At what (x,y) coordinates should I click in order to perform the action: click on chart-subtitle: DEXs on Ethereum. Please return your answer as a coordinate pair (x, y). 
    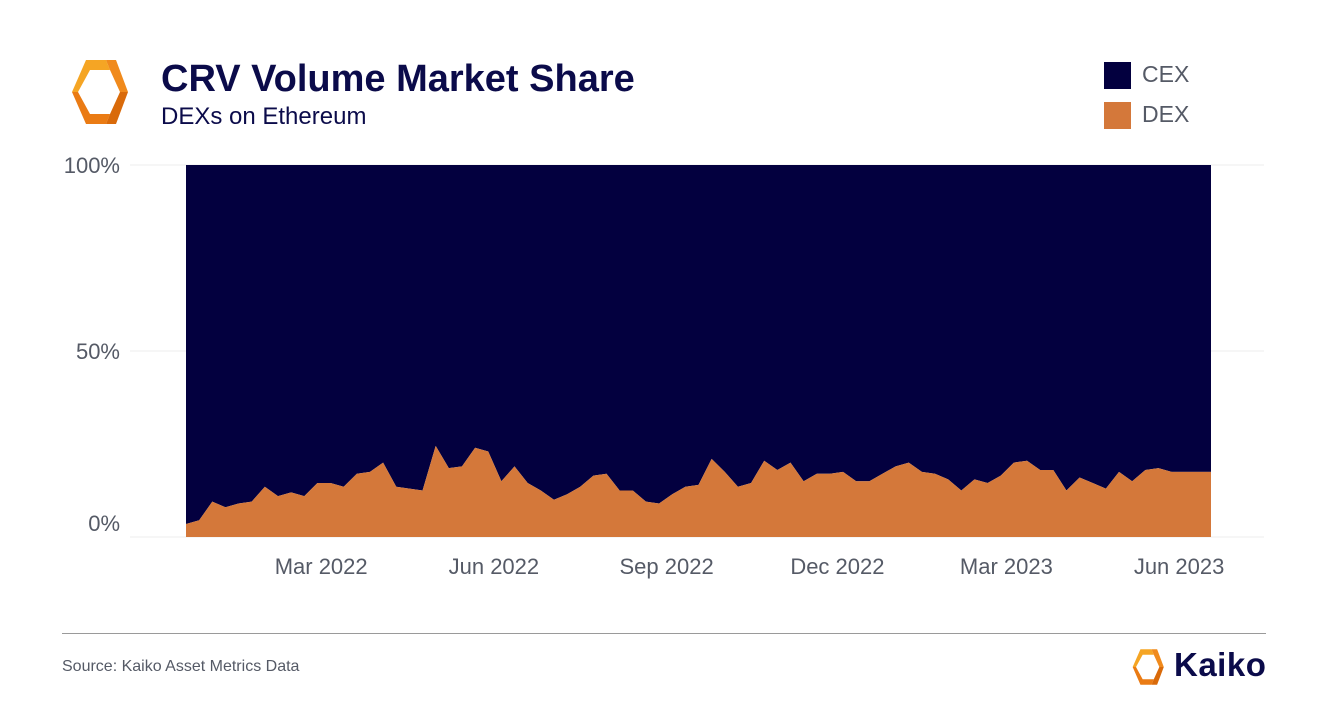
    Looking at the image, I should click on (264, 116).